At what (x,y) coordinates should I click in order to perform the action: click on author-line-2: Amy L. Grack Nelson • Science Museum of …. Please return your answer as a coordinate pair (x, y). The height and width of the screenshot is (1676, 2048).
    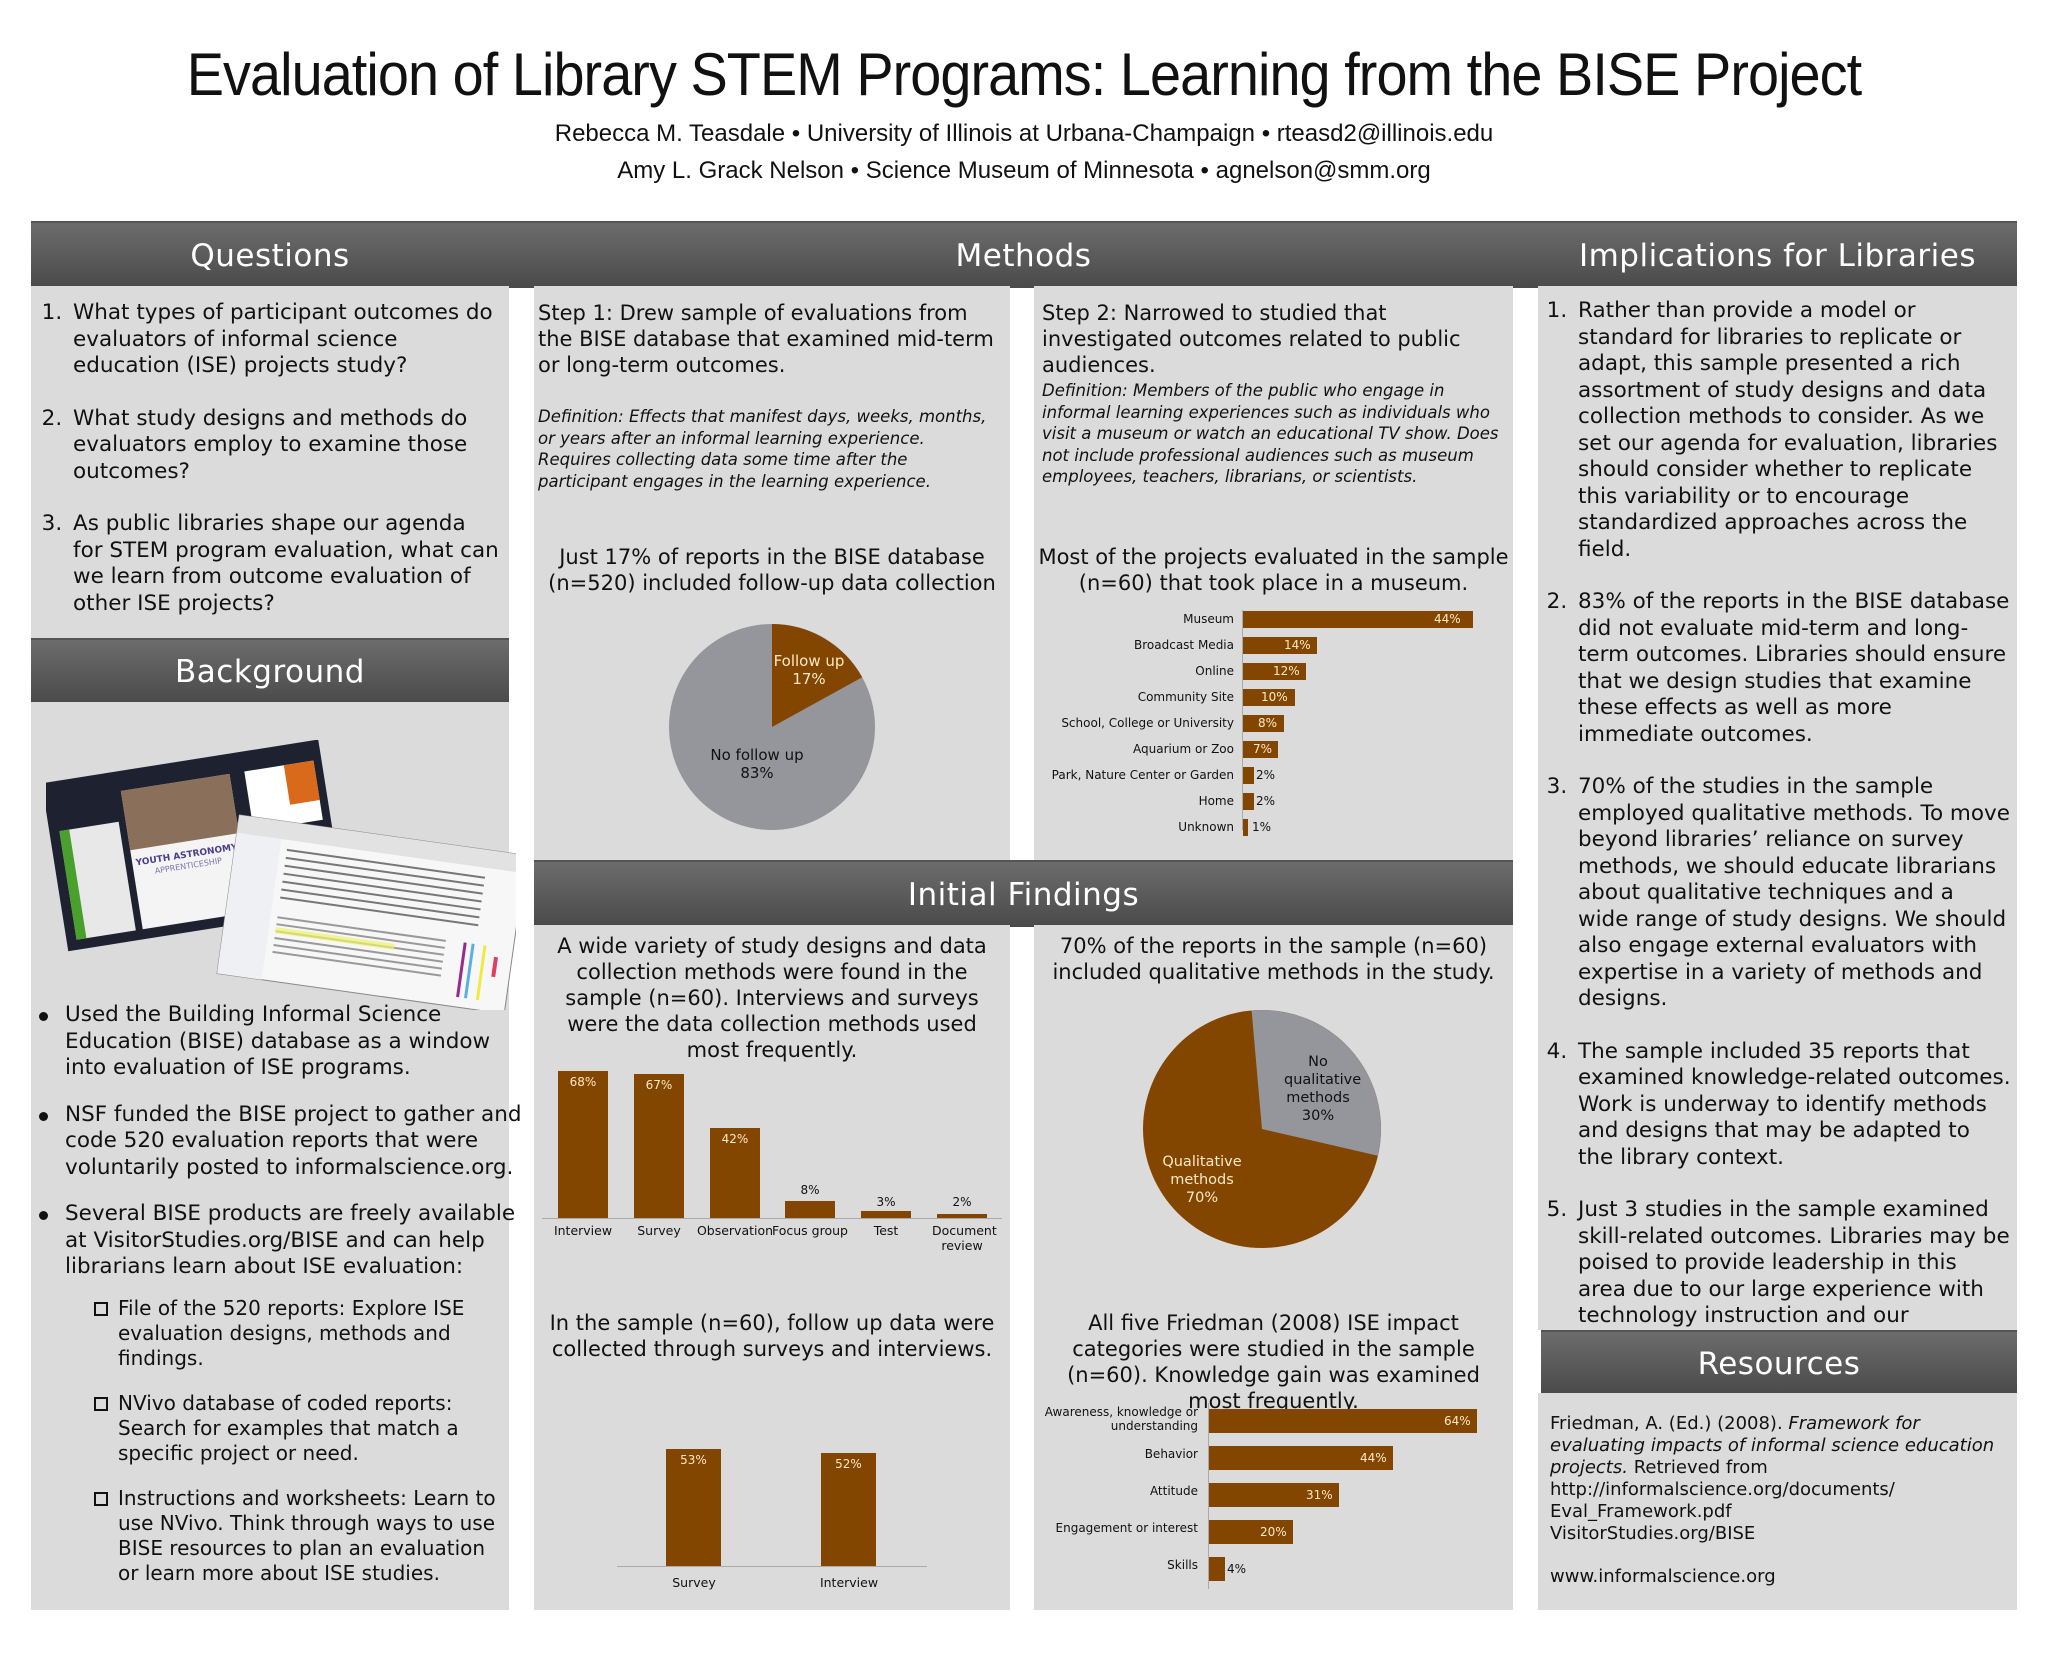
    Looking at the image, I should click on (1024, 170).